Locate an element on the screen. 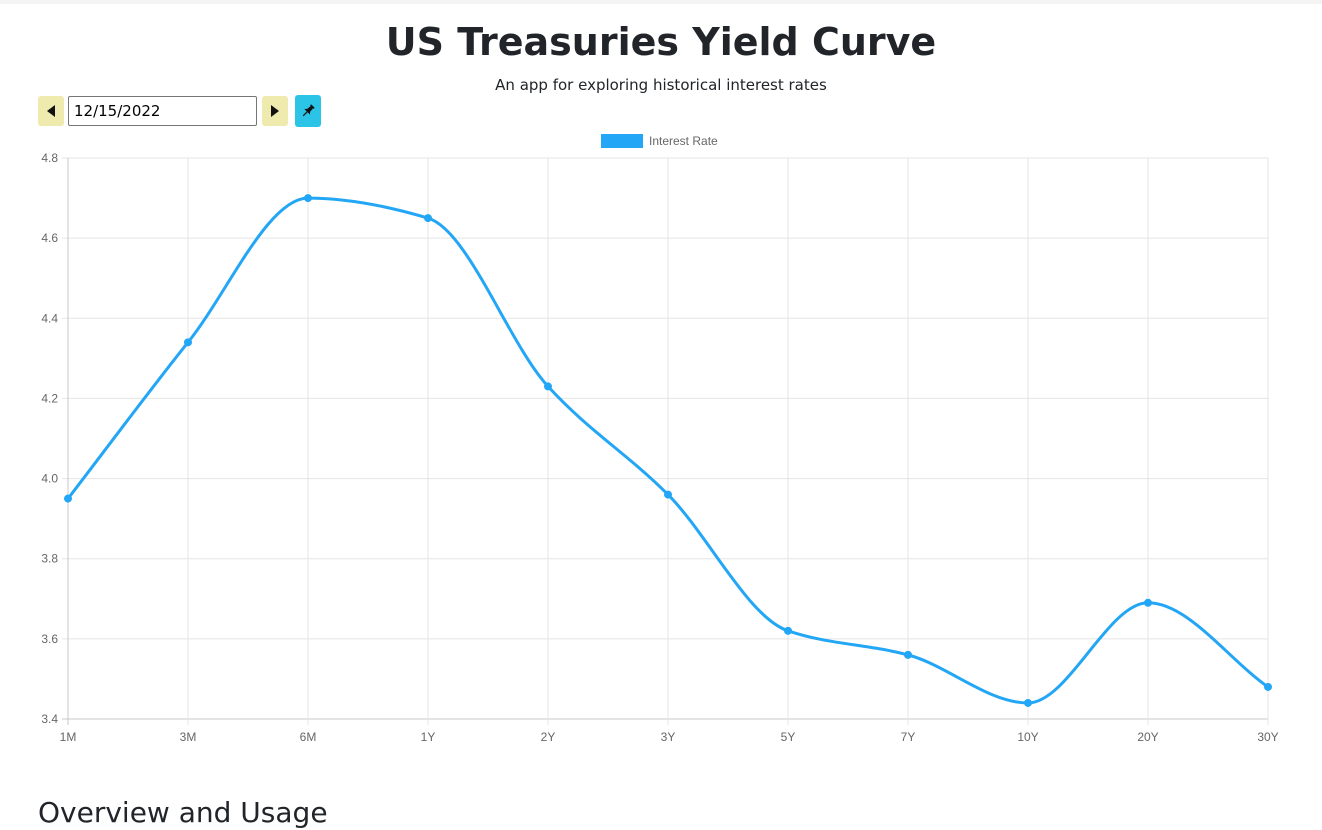 The width and height of the screenshot is (1322, 830). pin-button is located at coordinates (308, 111).